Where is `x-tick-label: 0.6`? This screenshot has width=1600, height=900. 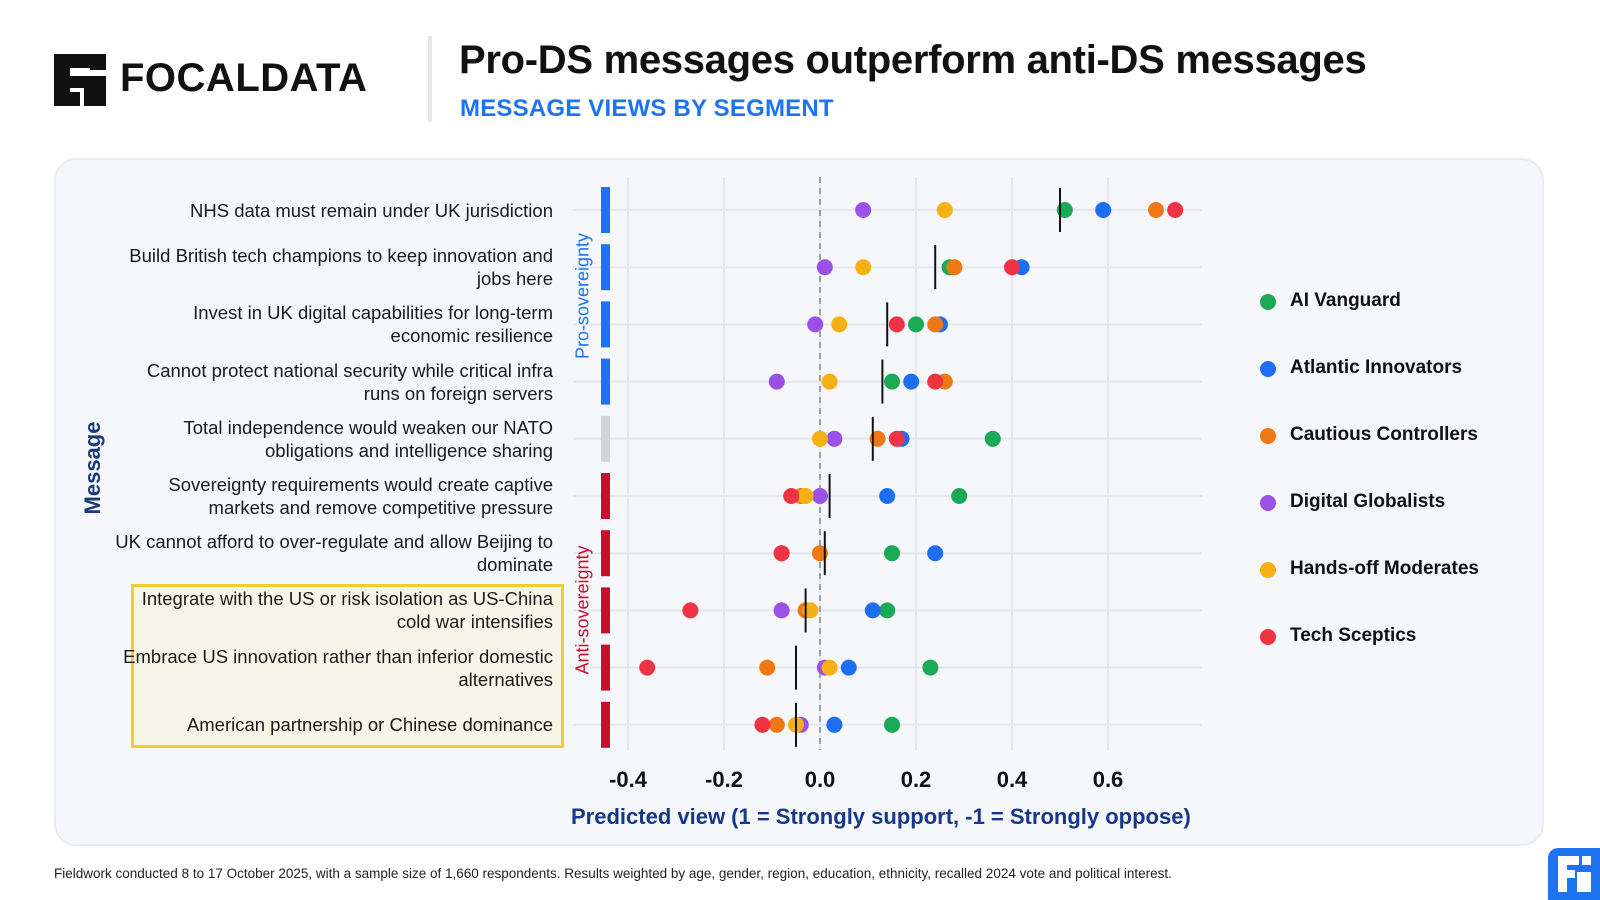 x-tick-label: 0.6 is located at coordinates (1108, 779).